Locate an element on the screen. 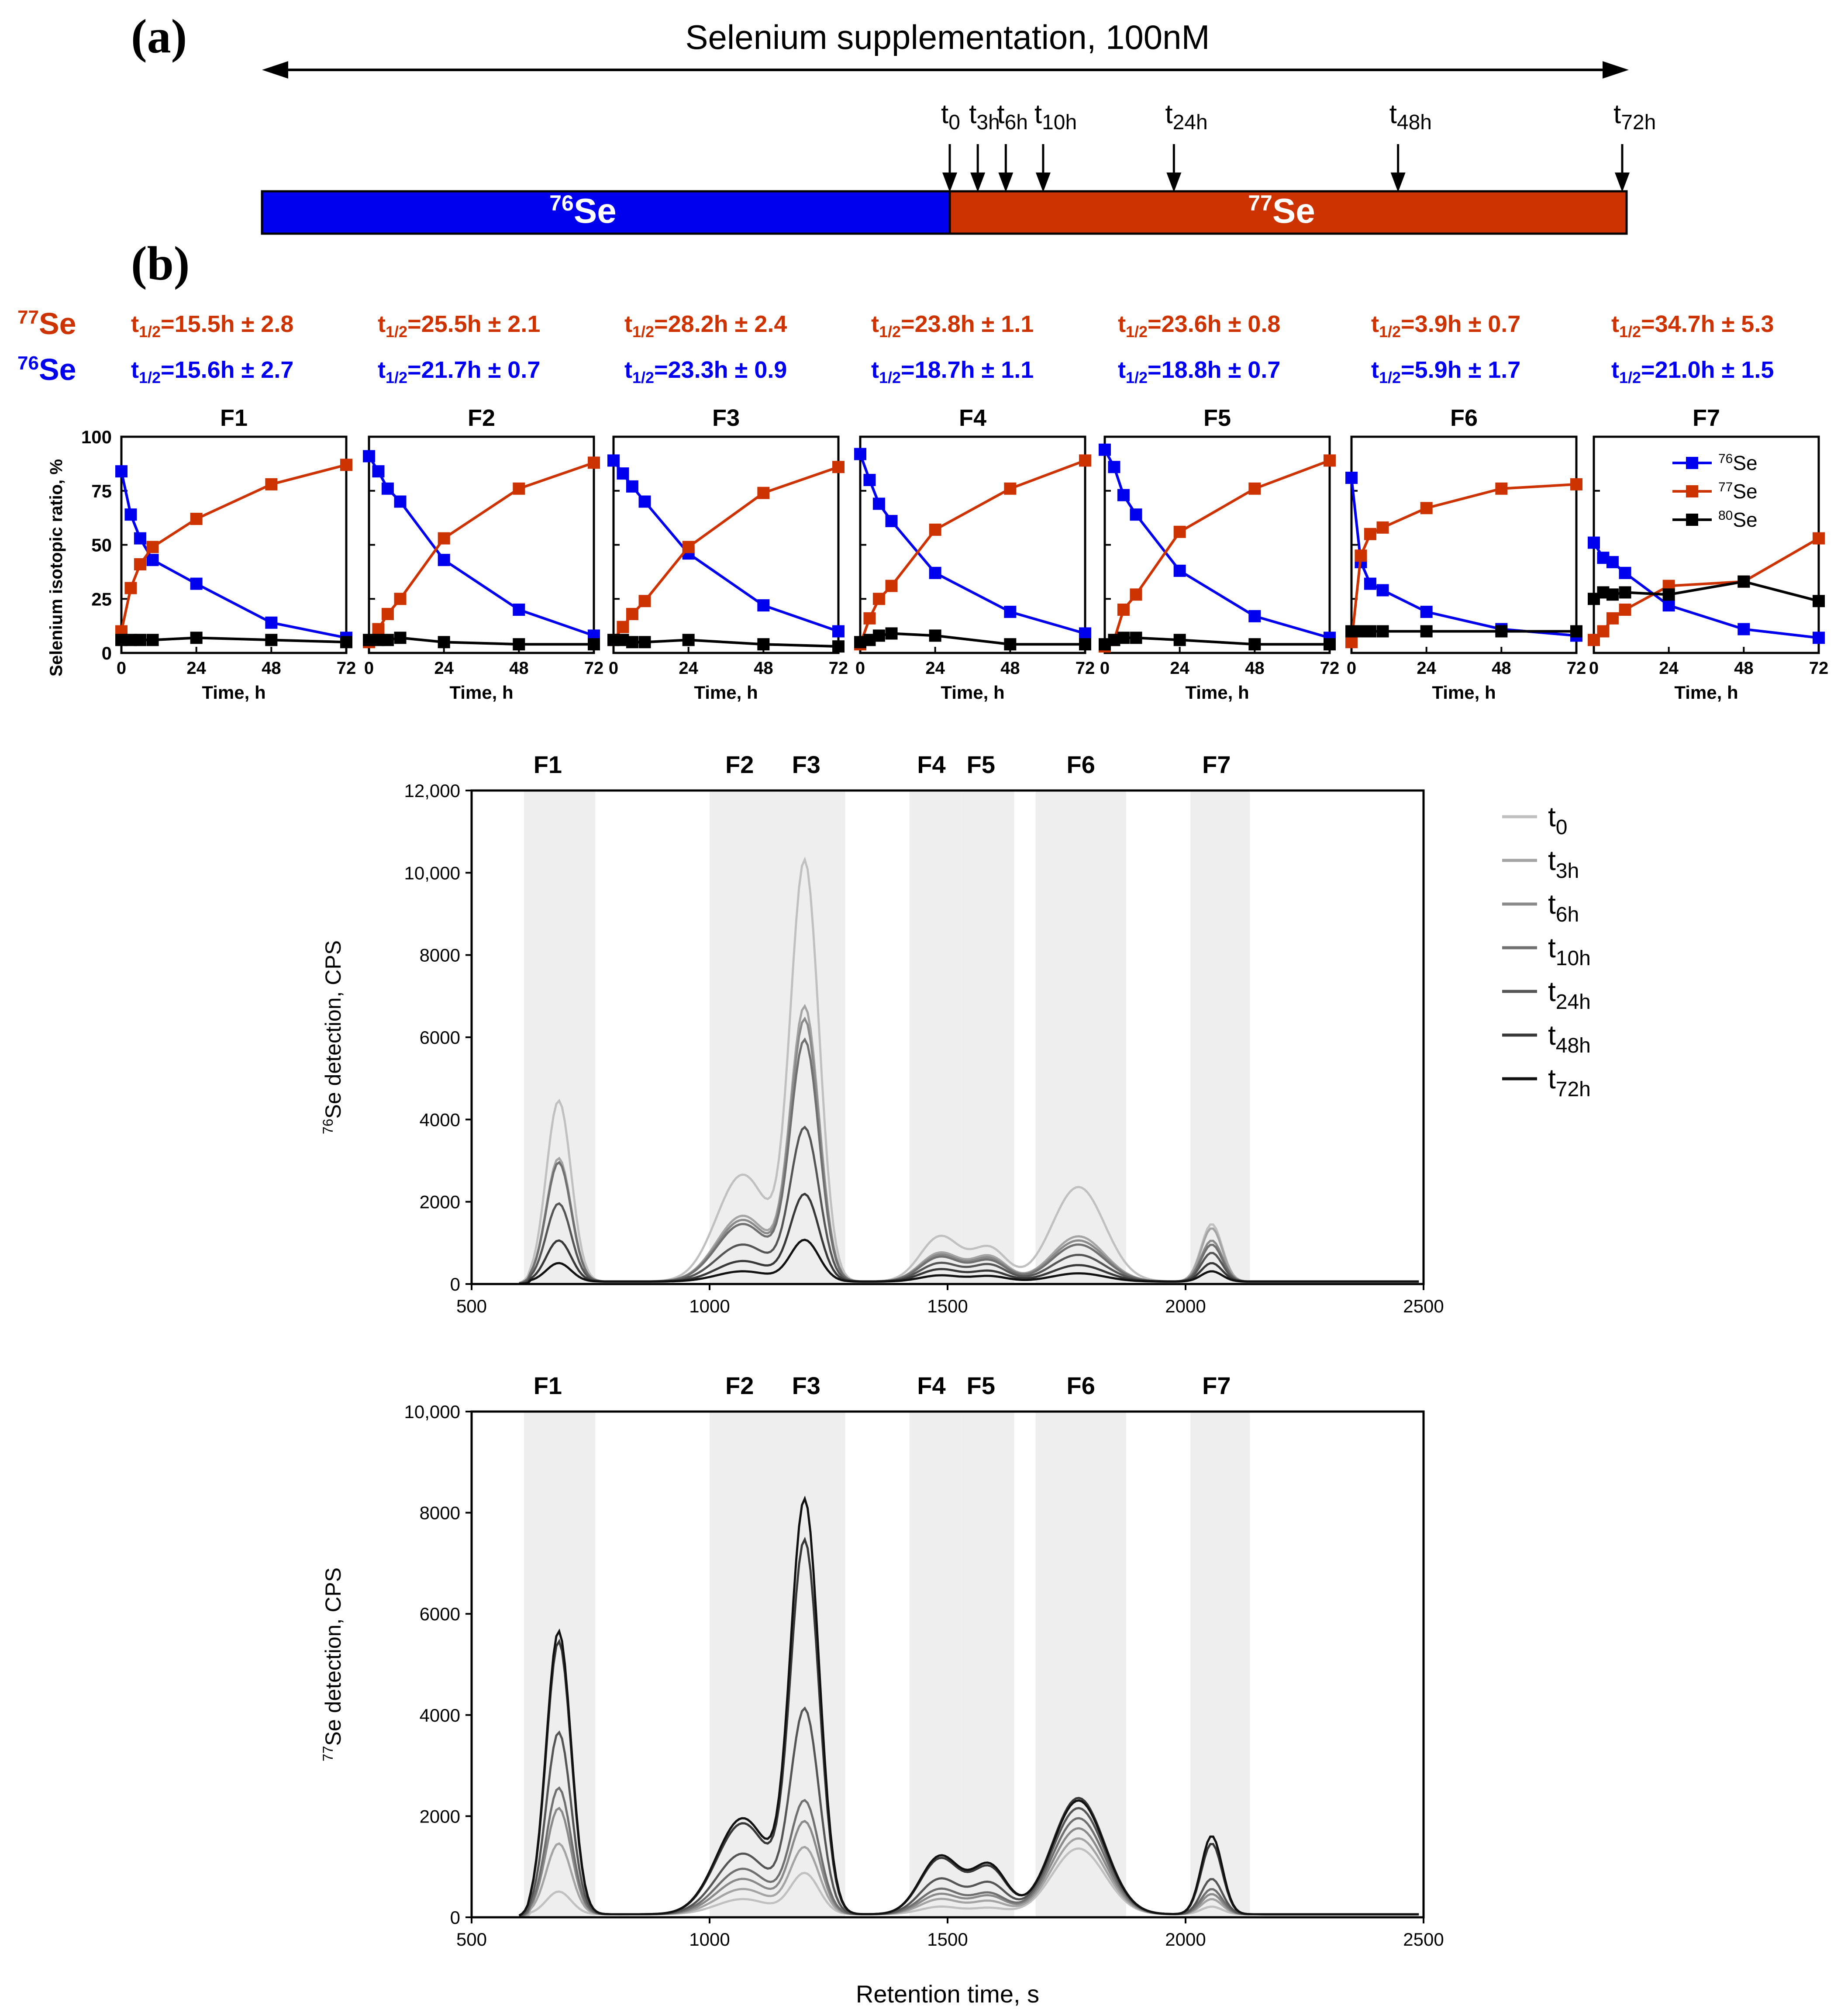 The image size is (1834, 2016). se76-bar-label: 76Se is located at coordinates (582, 210).